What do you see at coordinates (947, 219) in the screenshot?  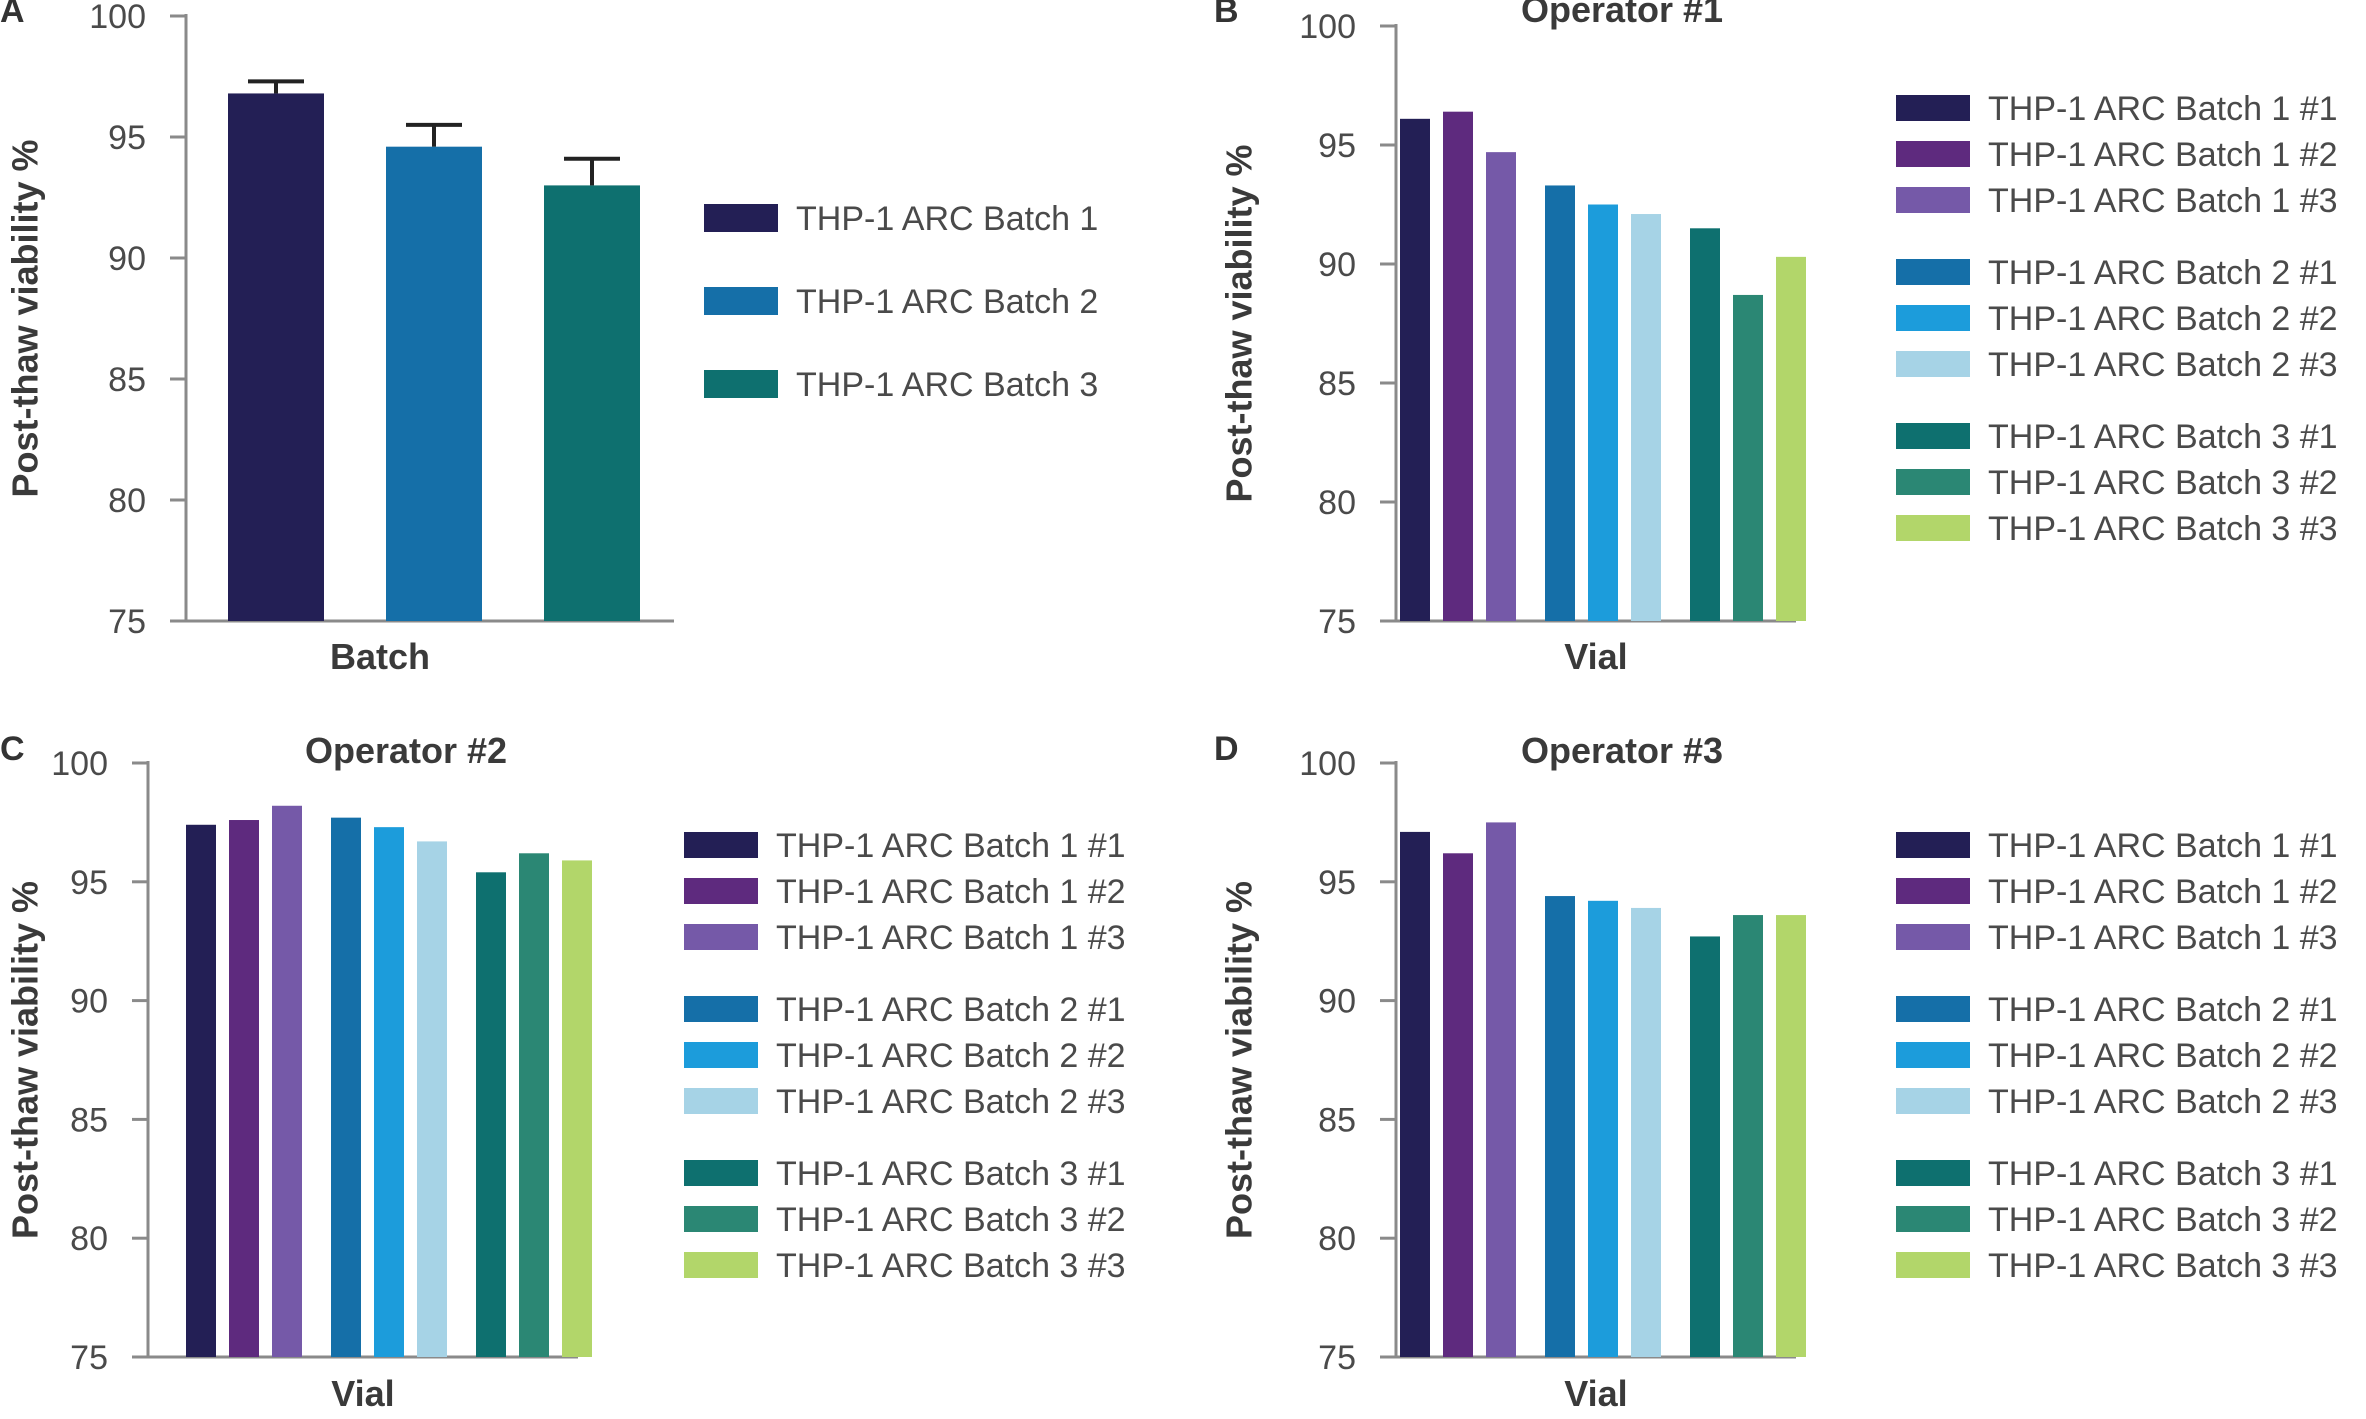 I see `legend-label: THP-1 ARC Batch 1` at bounding box center [947, 219].